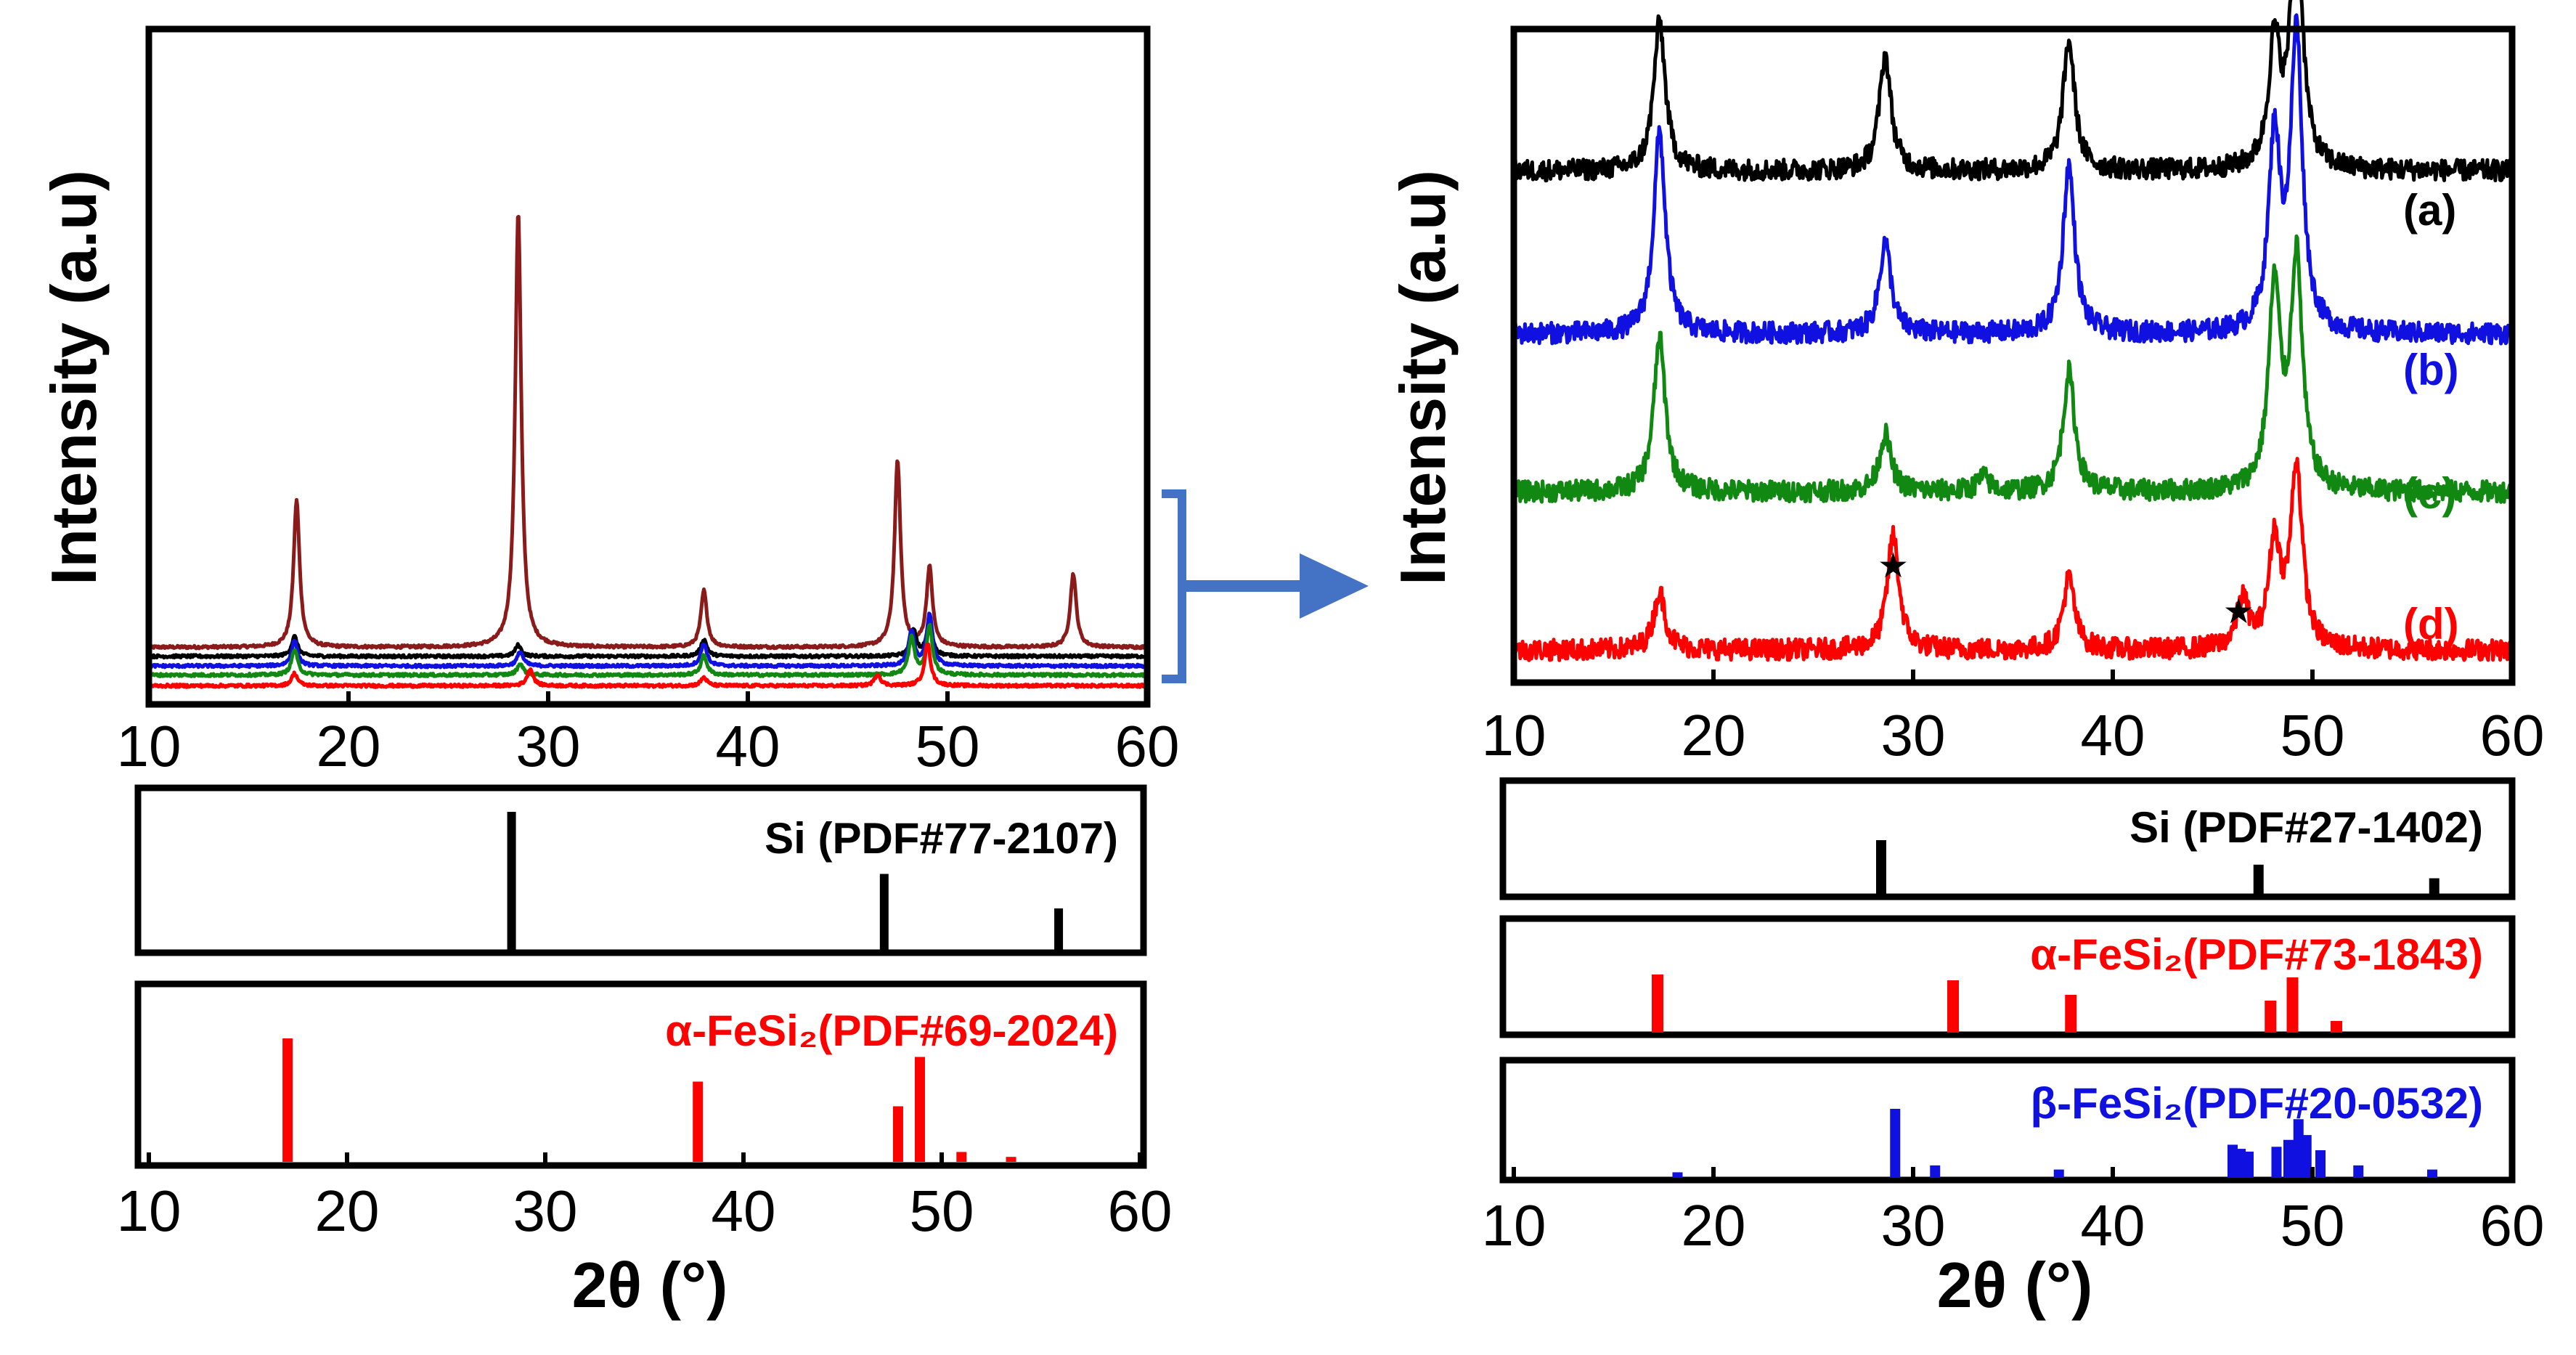 This screenshot has width=2576, height=1355. I want to click on series-label: (c), so click(2429, 493).